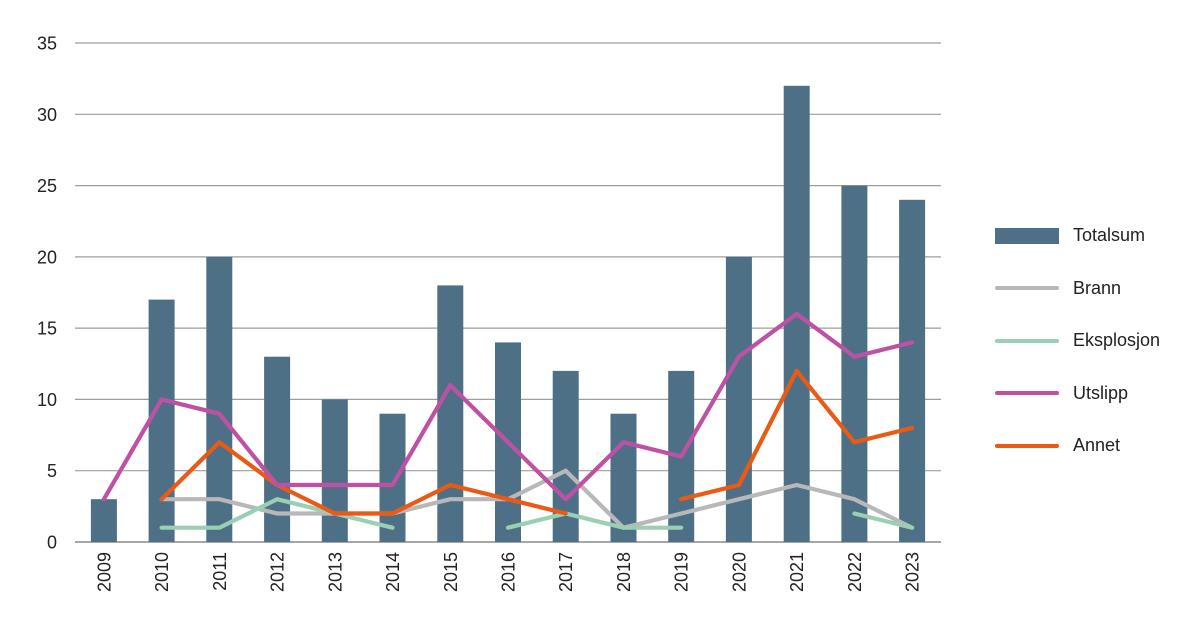  I want to click on x-tick-label-2016: 2016, so click(509, 572).